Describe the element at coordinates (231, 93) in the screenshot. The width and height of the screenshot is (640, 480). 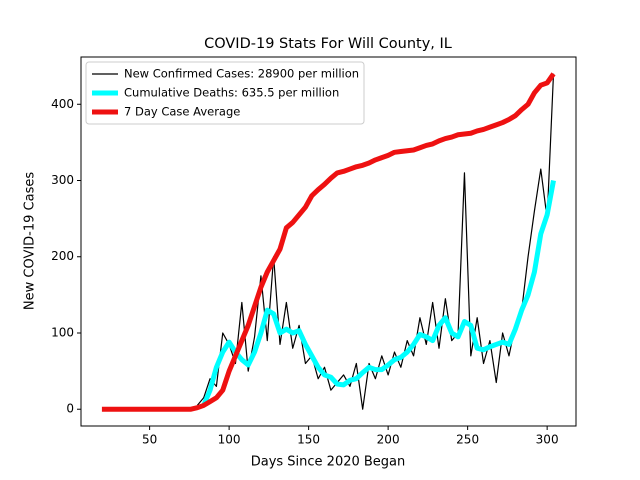
I see `legend-label: Cumulative Deaths: 635.5 per million` at that location.